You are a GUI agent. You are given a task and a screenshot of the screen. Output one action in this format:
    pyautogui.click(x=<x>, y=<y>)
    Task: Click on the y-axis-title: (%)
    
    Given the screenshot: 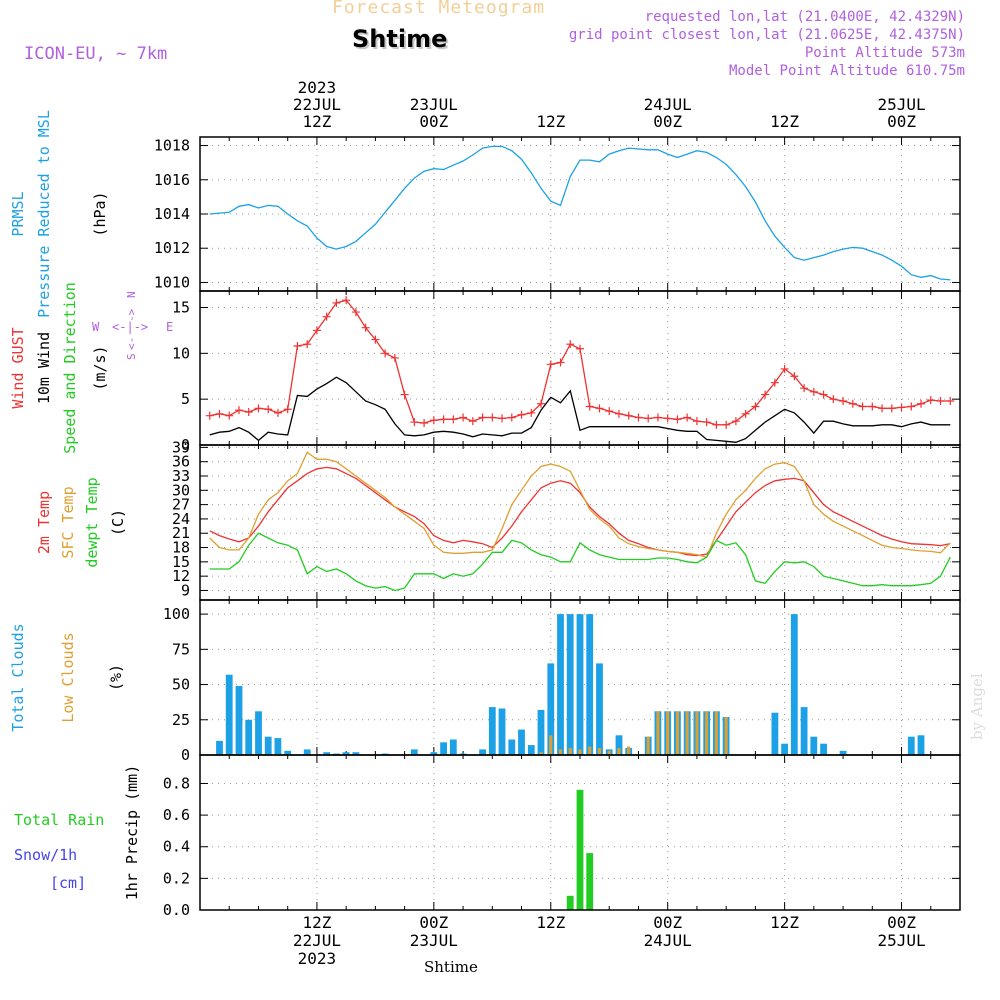 What is the action you would take?
    pyautogui.click(x=116, y=677)
    